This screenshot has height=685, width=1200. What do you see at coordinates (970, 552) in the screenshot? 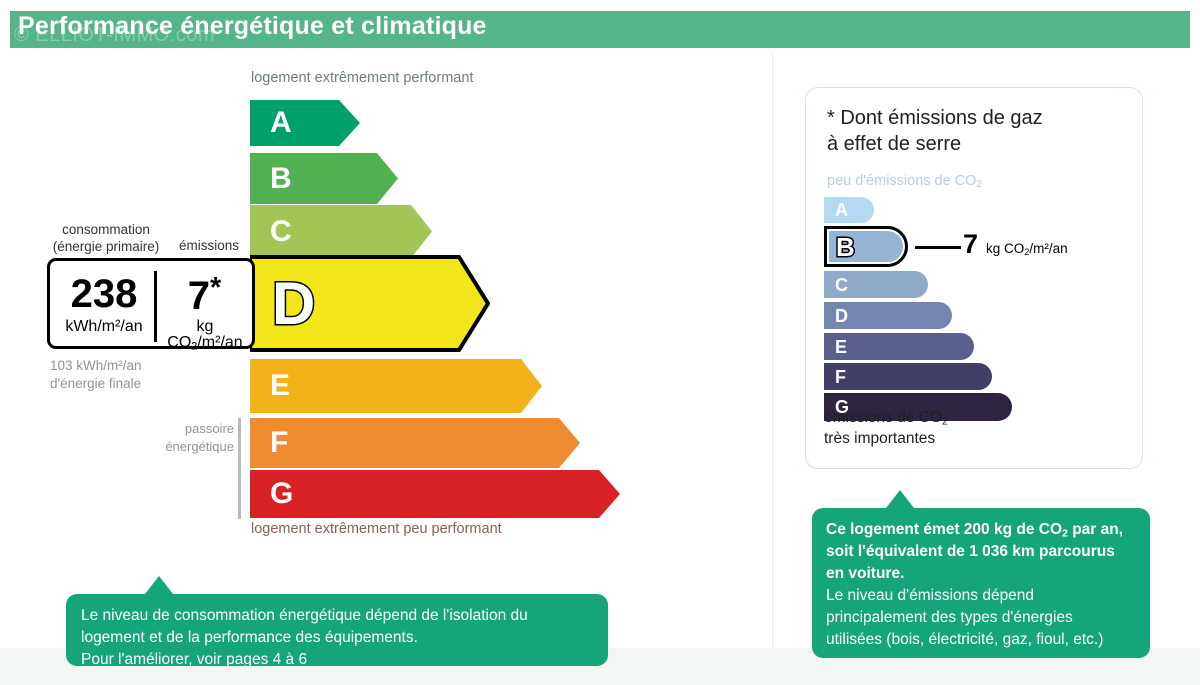
I see `callout-co2-bold-line2: soit l'équivalent de 1 036 km parcourus` at bounding box center [970, 552].